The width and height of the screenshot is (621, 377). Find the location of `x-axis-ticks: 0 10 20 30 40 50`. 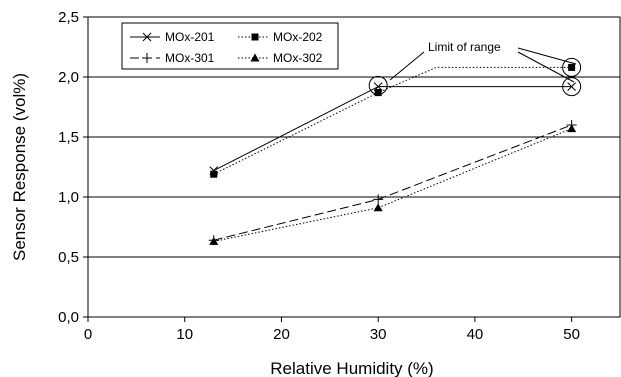

x-axis-ticks: 0 10 20 30 40 50 is located at coordinates (332, 330).